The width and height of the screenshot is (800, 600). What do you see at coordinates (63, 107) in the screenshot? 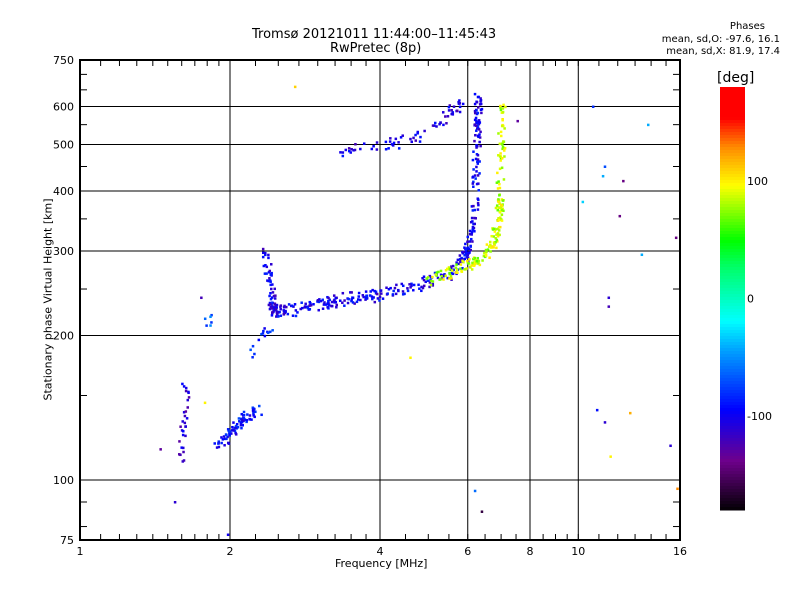
I see `y-tick-label: 600` at bounding box center [63, 107].